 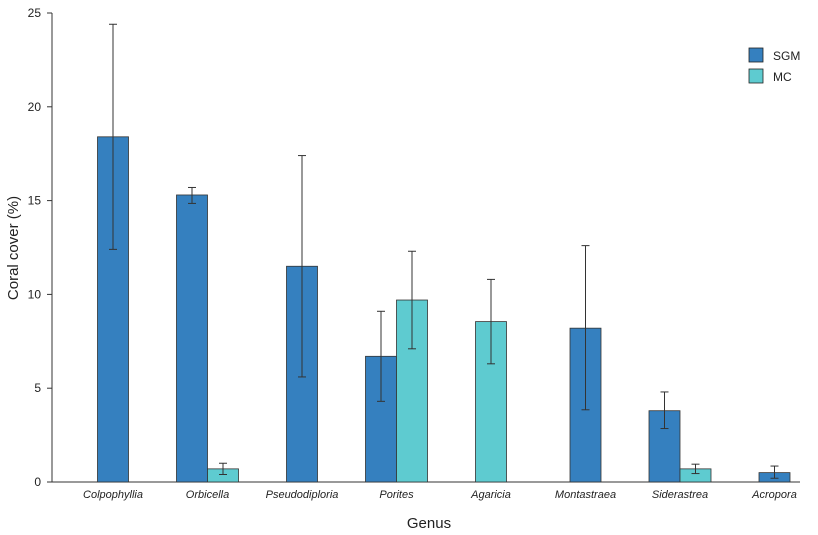 I want to click on legend-label-sgm: SGM, so click(x=786, y=56).